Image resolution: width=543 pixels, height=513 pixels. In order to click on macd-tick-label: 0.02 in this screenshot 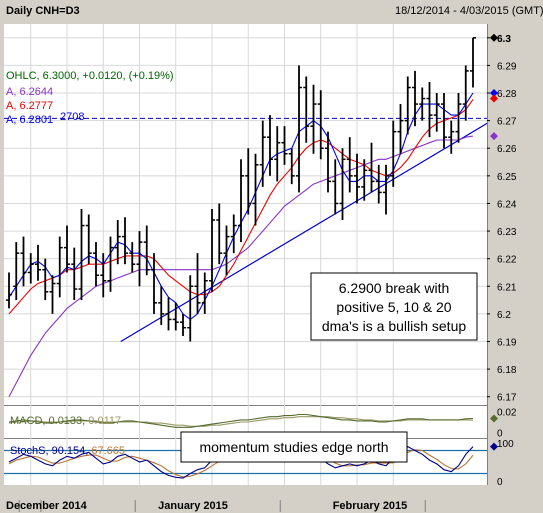, I will do `click(507, 412)`.